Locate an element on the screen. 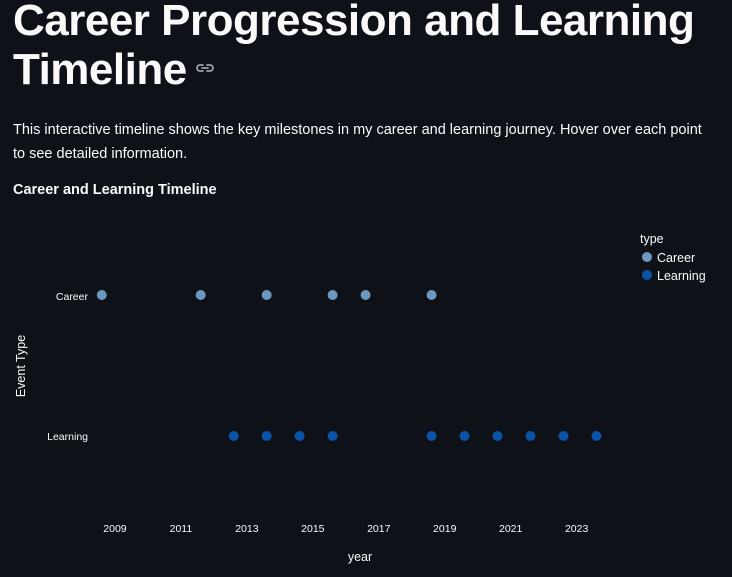  legend: type Career Learning is located at coordinates (673, 257).